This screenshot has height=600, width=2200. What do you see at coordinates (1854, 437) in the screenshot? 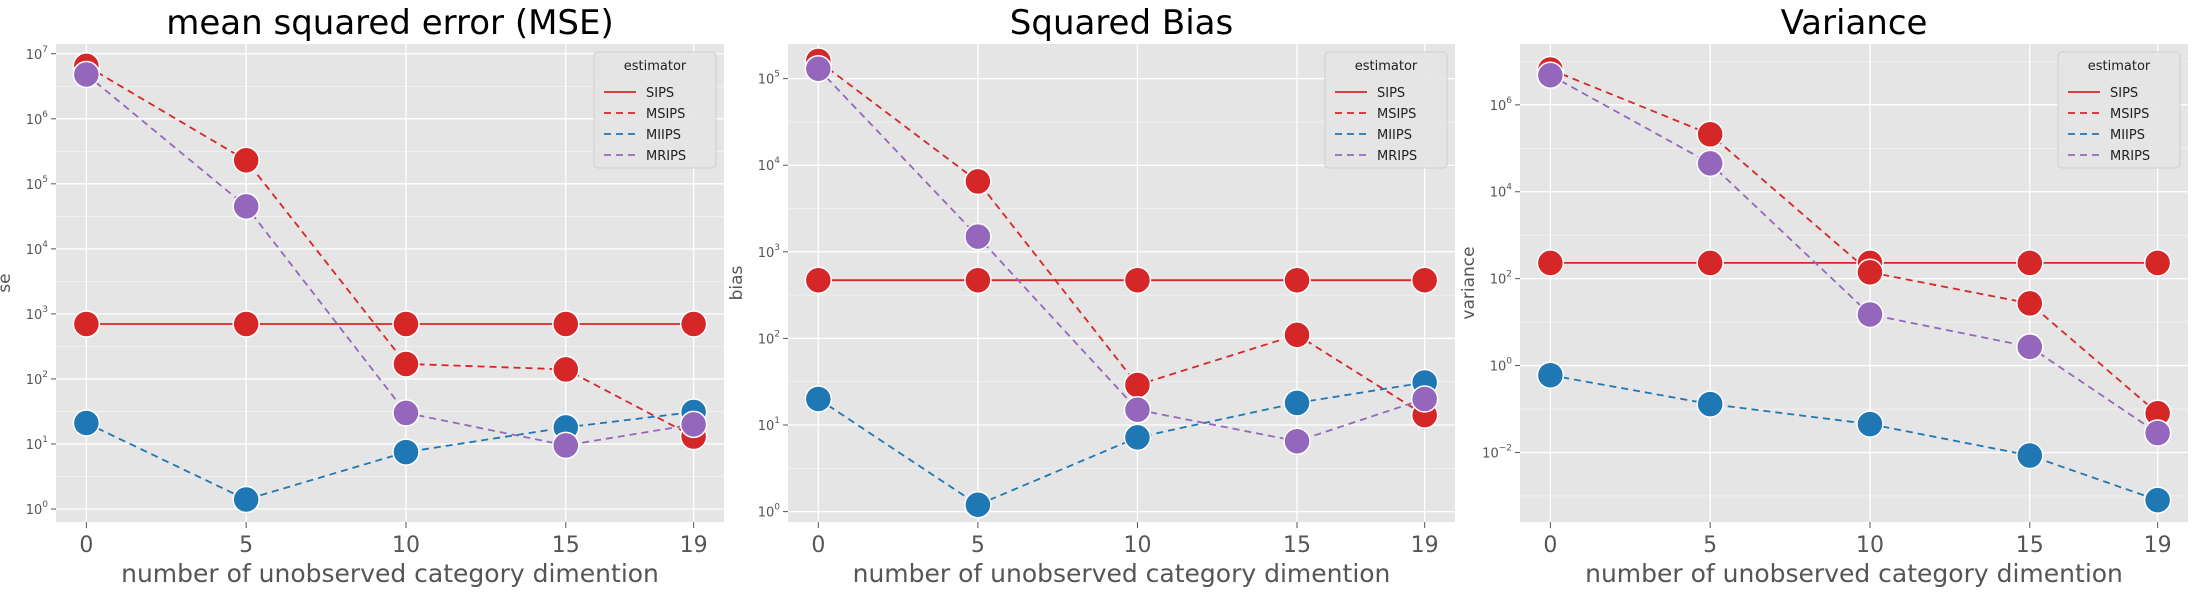
I see `series-line-miips` at bounding box center [1854, 437].